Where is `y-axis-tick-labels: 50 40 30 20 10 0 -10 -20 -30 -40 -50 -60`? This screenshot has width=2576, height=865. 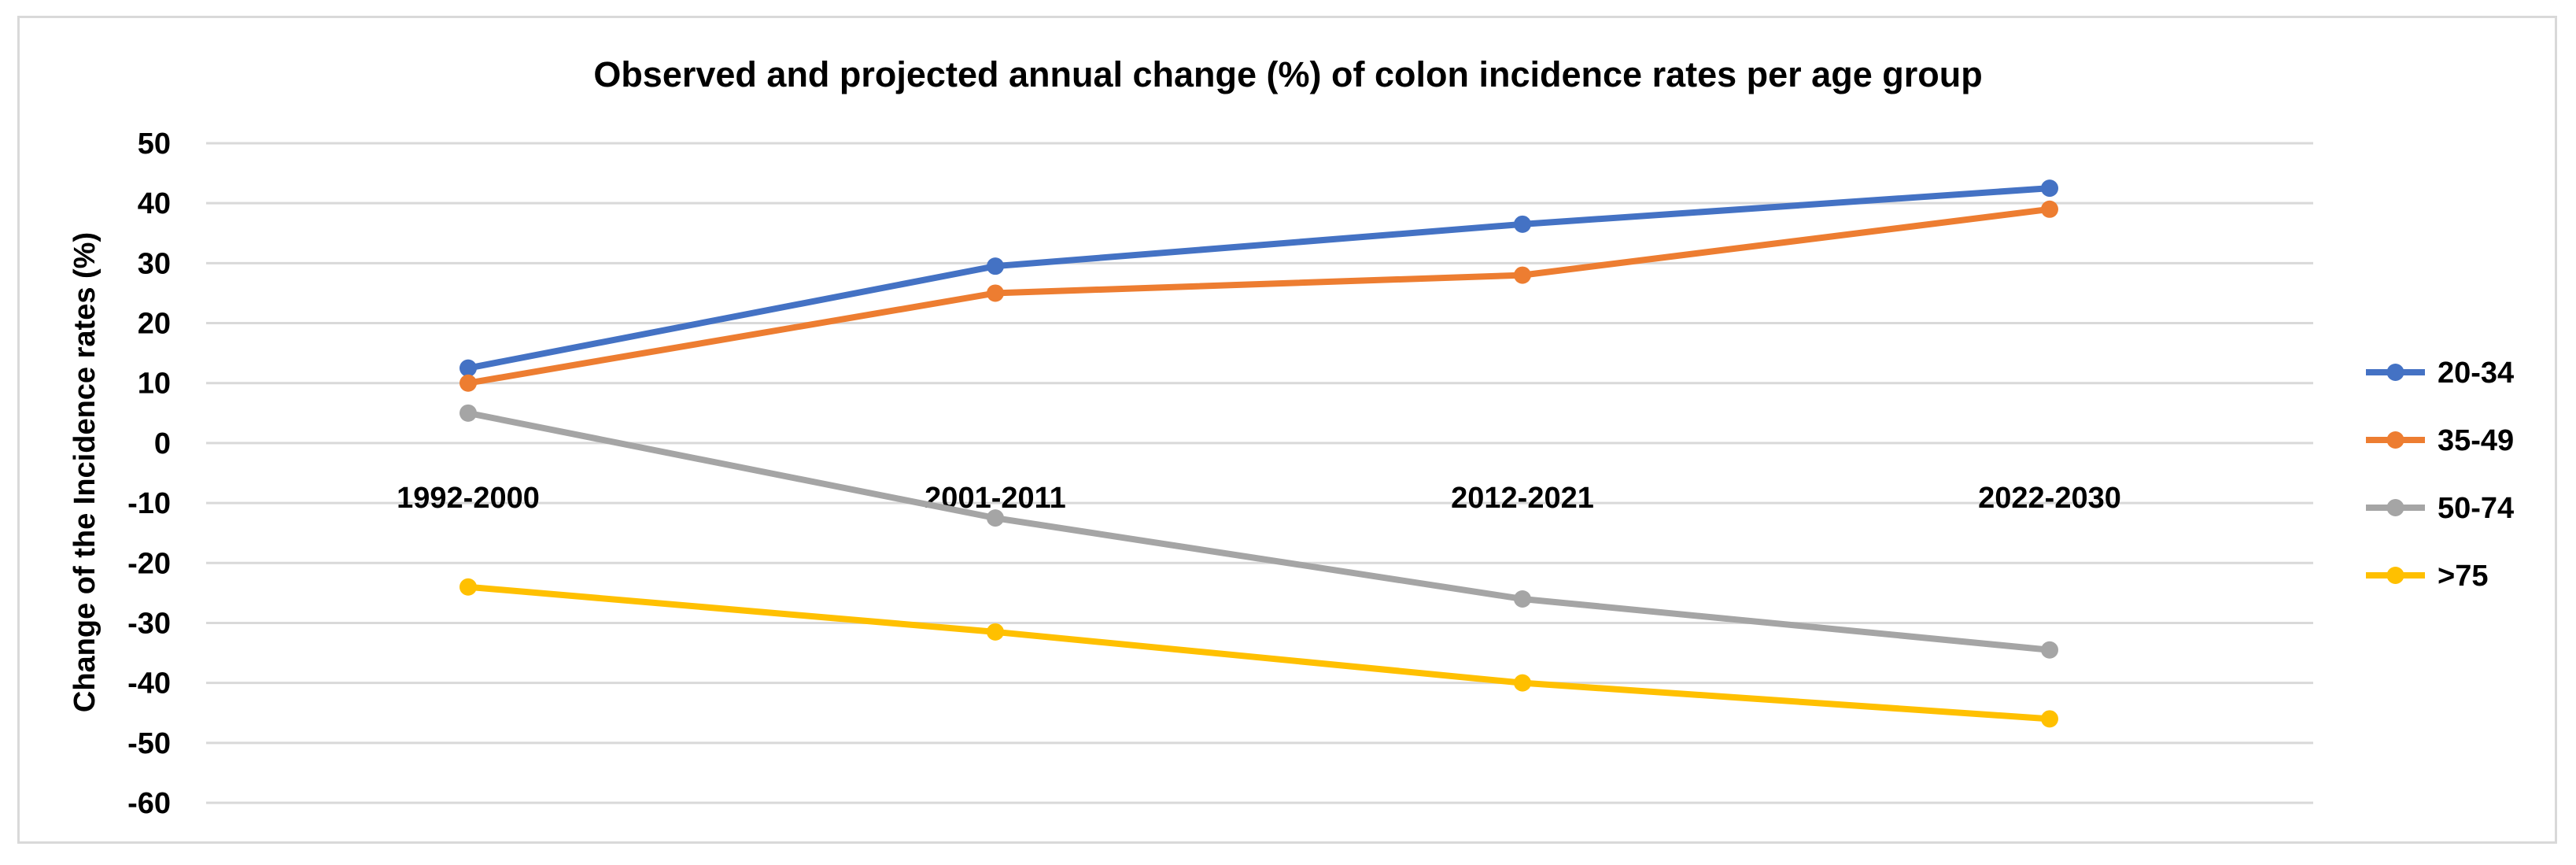
y-axis-tick-labels: 50 40 30 20 10 0 -10 -20 -30 -40 -50 -60 is located at coordinates (149, 474).